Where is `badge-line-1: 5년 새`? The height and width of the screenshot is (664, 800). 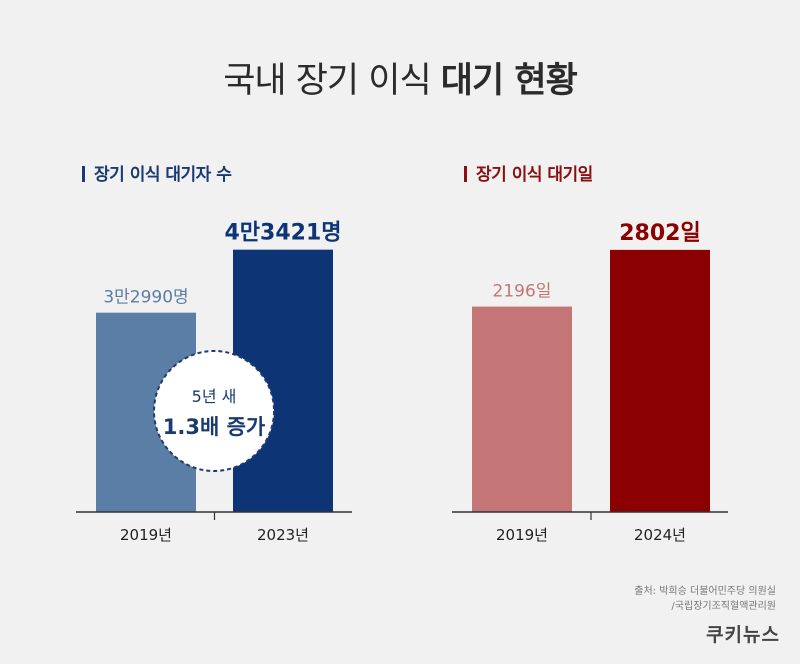
badge-line-1: 5년 새 is located at coordinates (214, 396).